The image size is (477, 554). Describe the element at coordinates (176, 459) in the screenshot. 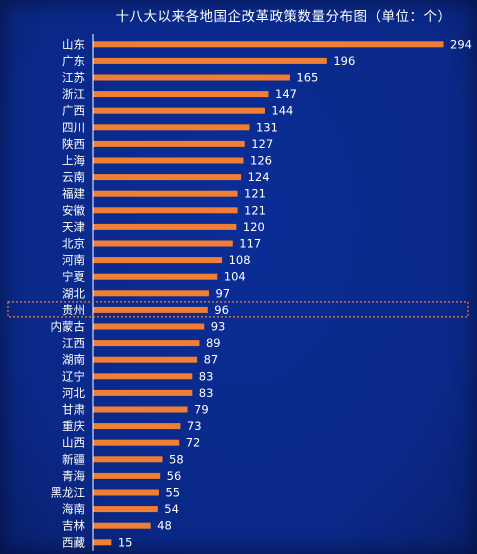

I see `value-label: 58` at that location.